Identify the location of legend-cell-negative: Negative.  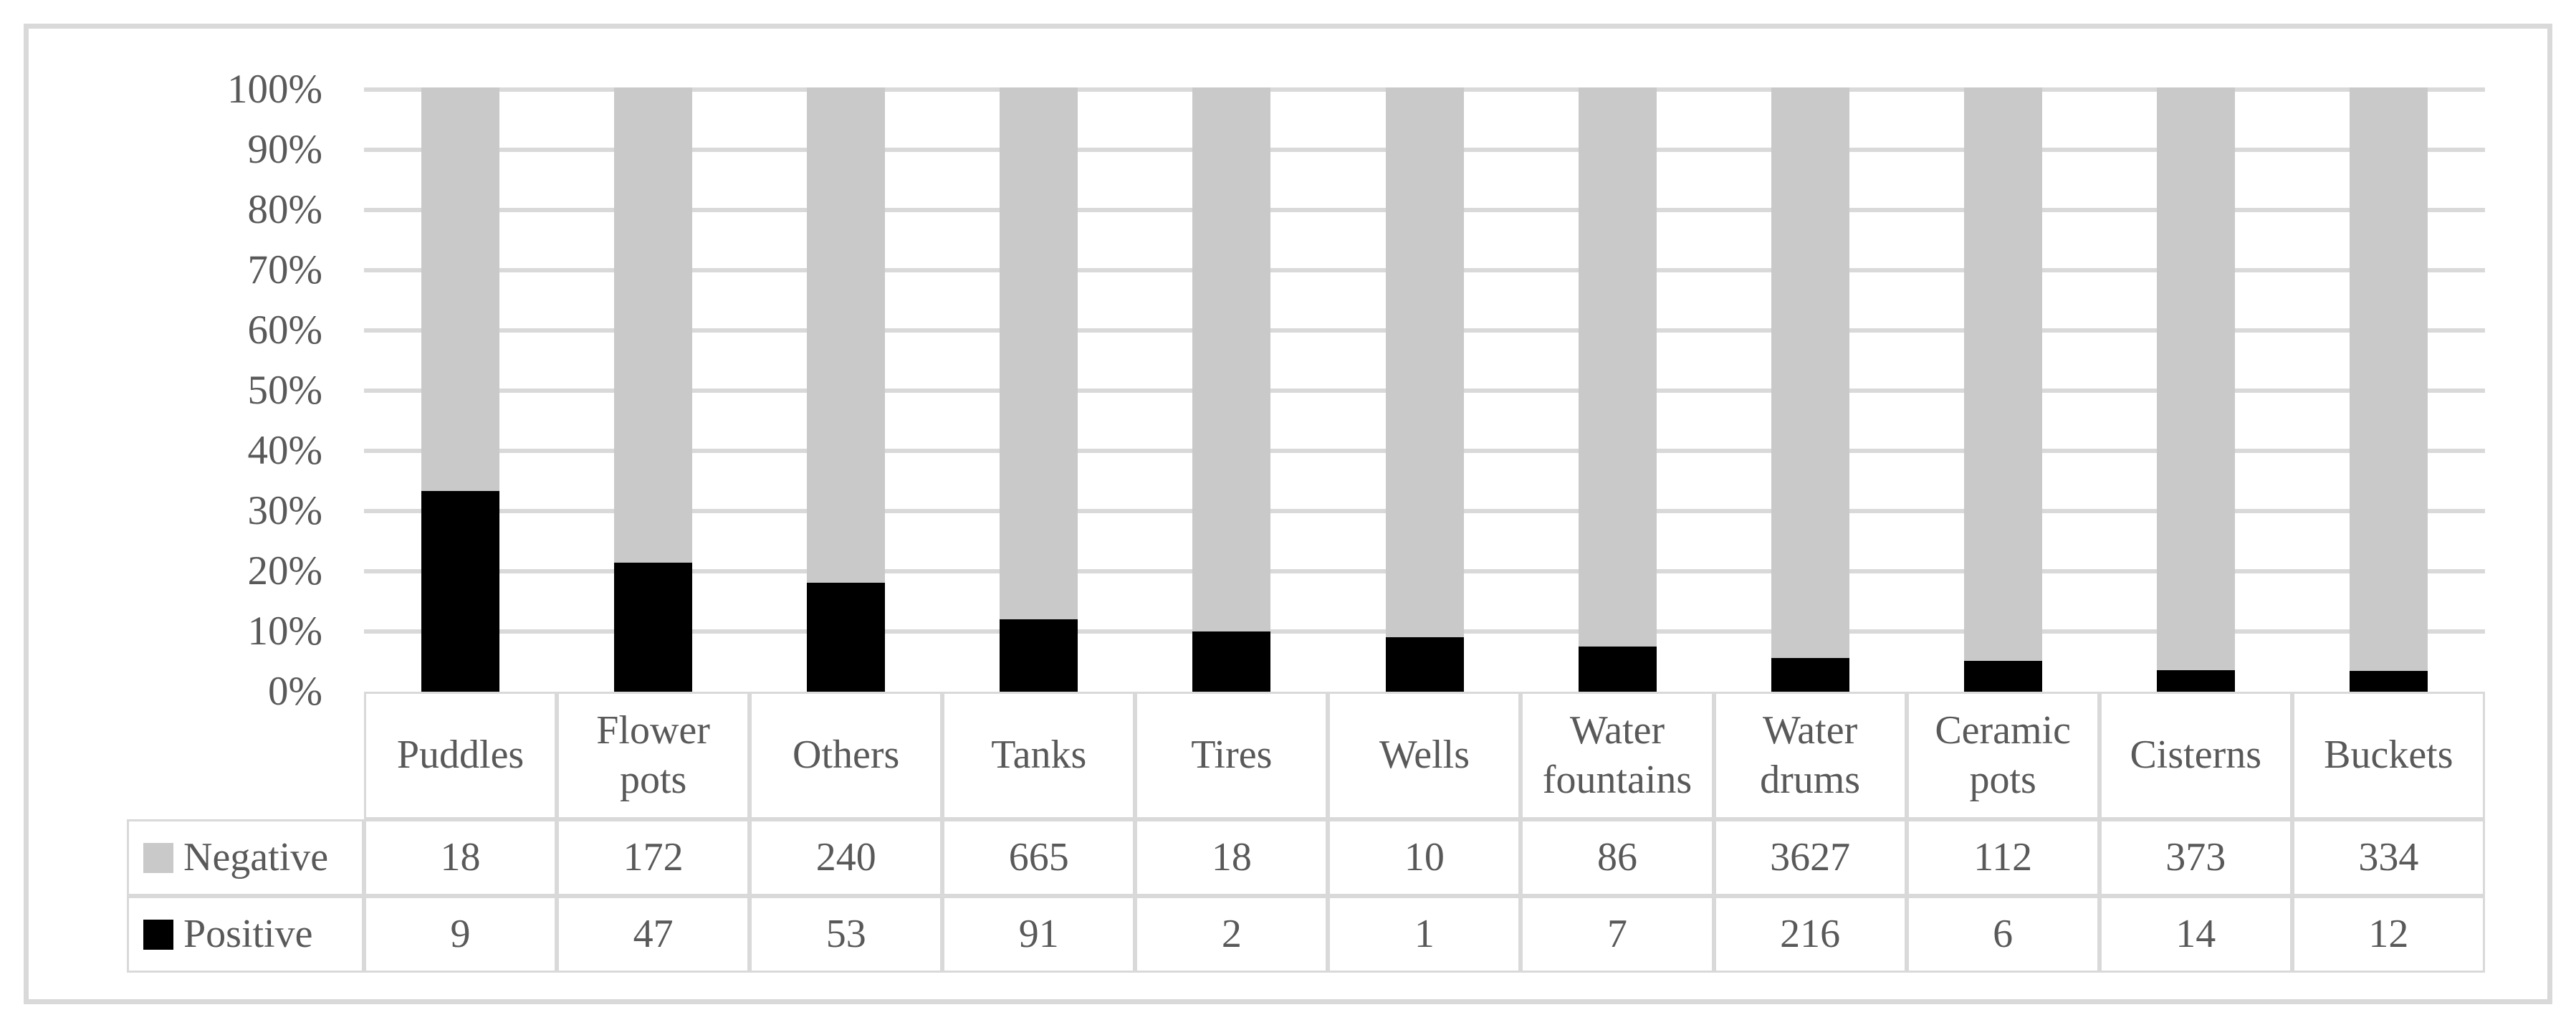
(246, 857).